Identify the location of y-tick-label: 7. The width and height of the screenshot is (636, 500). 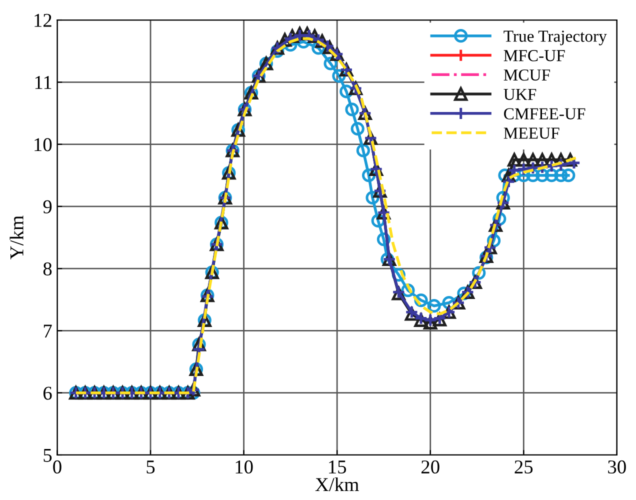
(48, 331).